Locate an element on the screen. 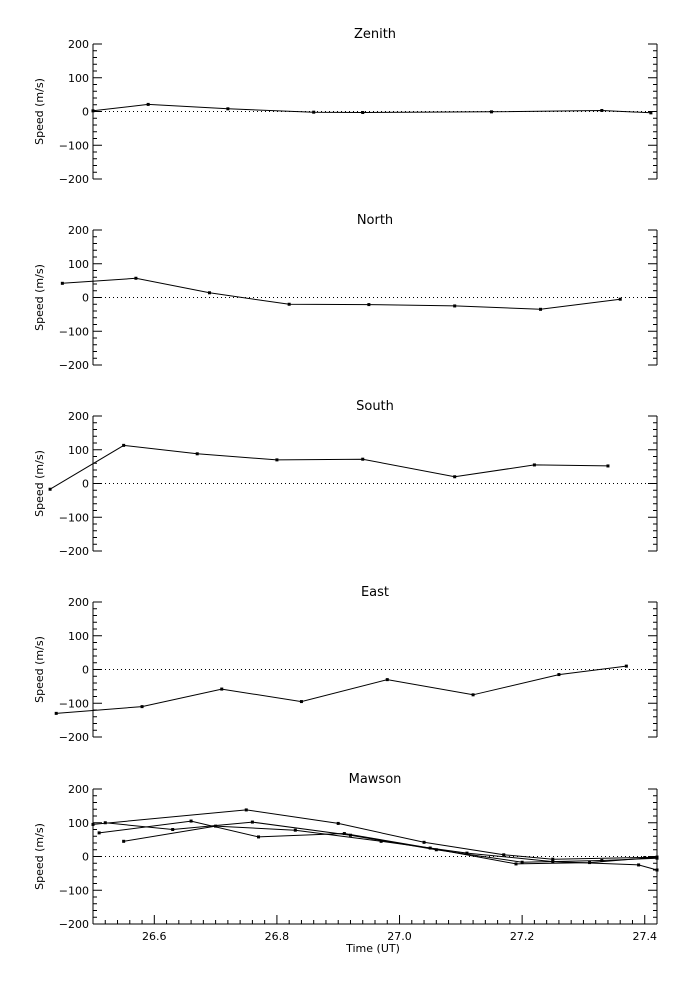 Image resolution: width=700 pixels, height=1000 pixels. panel-east: 200 100 0 −100 −200 East Speed (m/s) is located at coordinates (345, 664).